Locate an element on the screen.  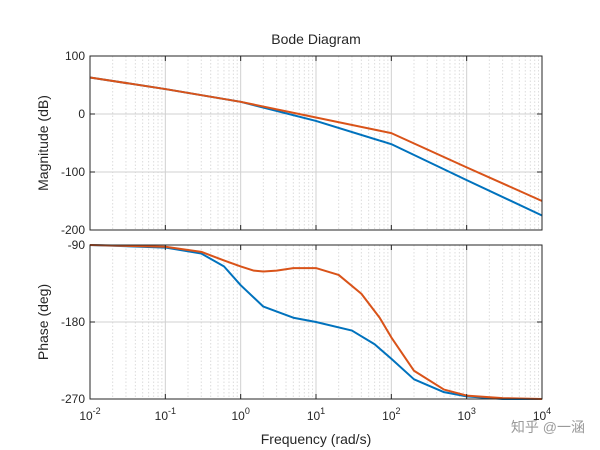
y-tick-label: -200 is located at coordinates (73, 230).